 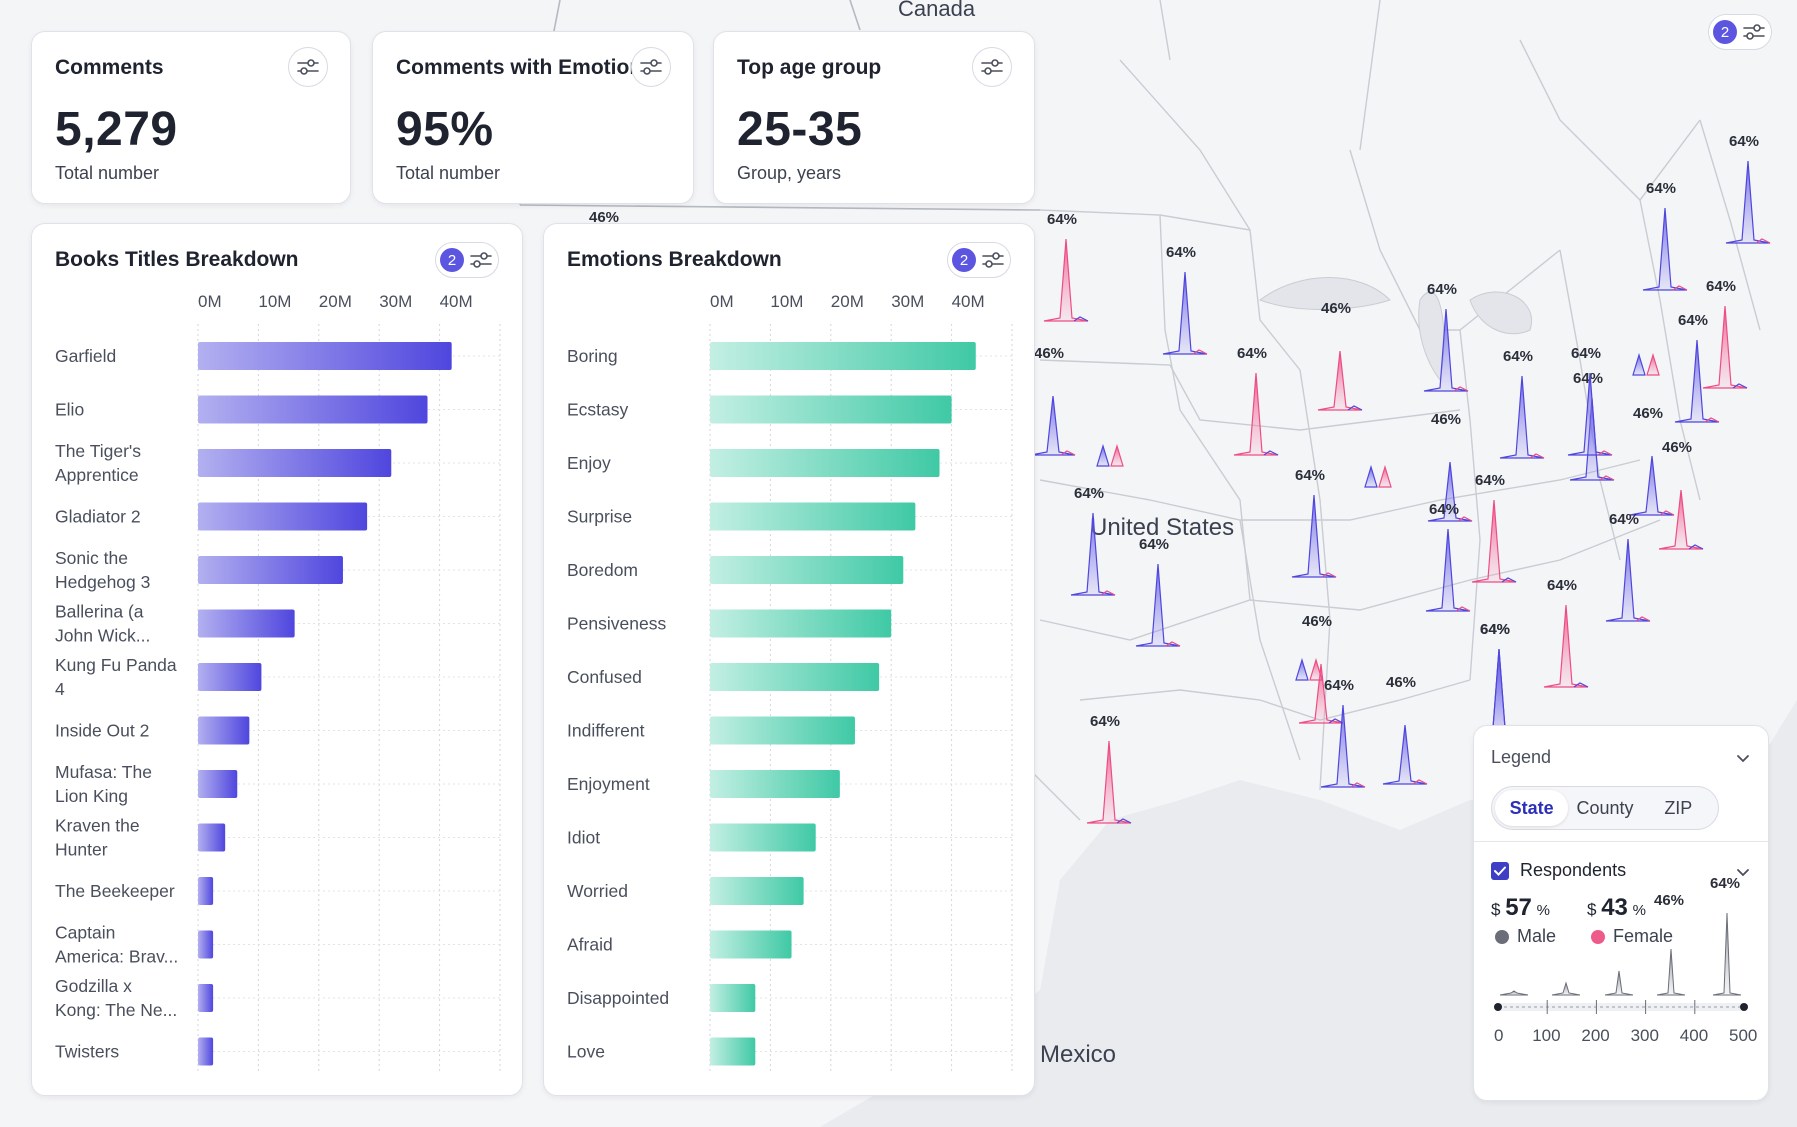 What do you see at coordinates (1643, 936) in the screenshot?
I see `female-label: Female` at bounding box center [1643, 936].